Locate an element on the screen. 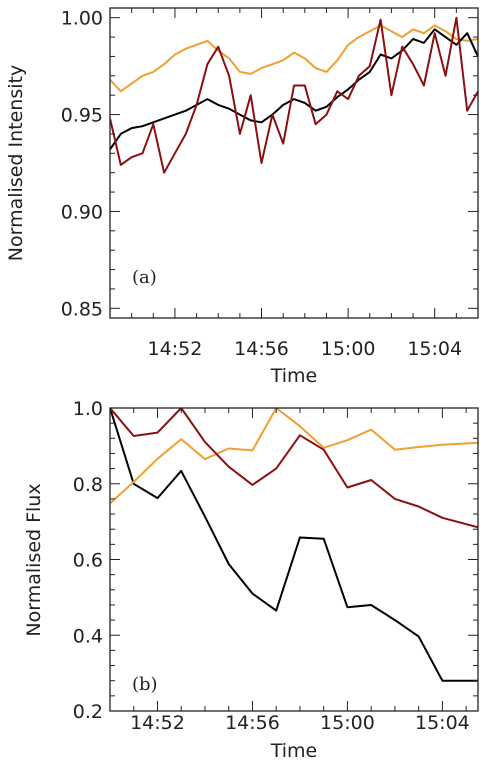 This screenshot has width=491, height=781. y-axis-label: Normalised Flux is located at coordinates (34, 559).